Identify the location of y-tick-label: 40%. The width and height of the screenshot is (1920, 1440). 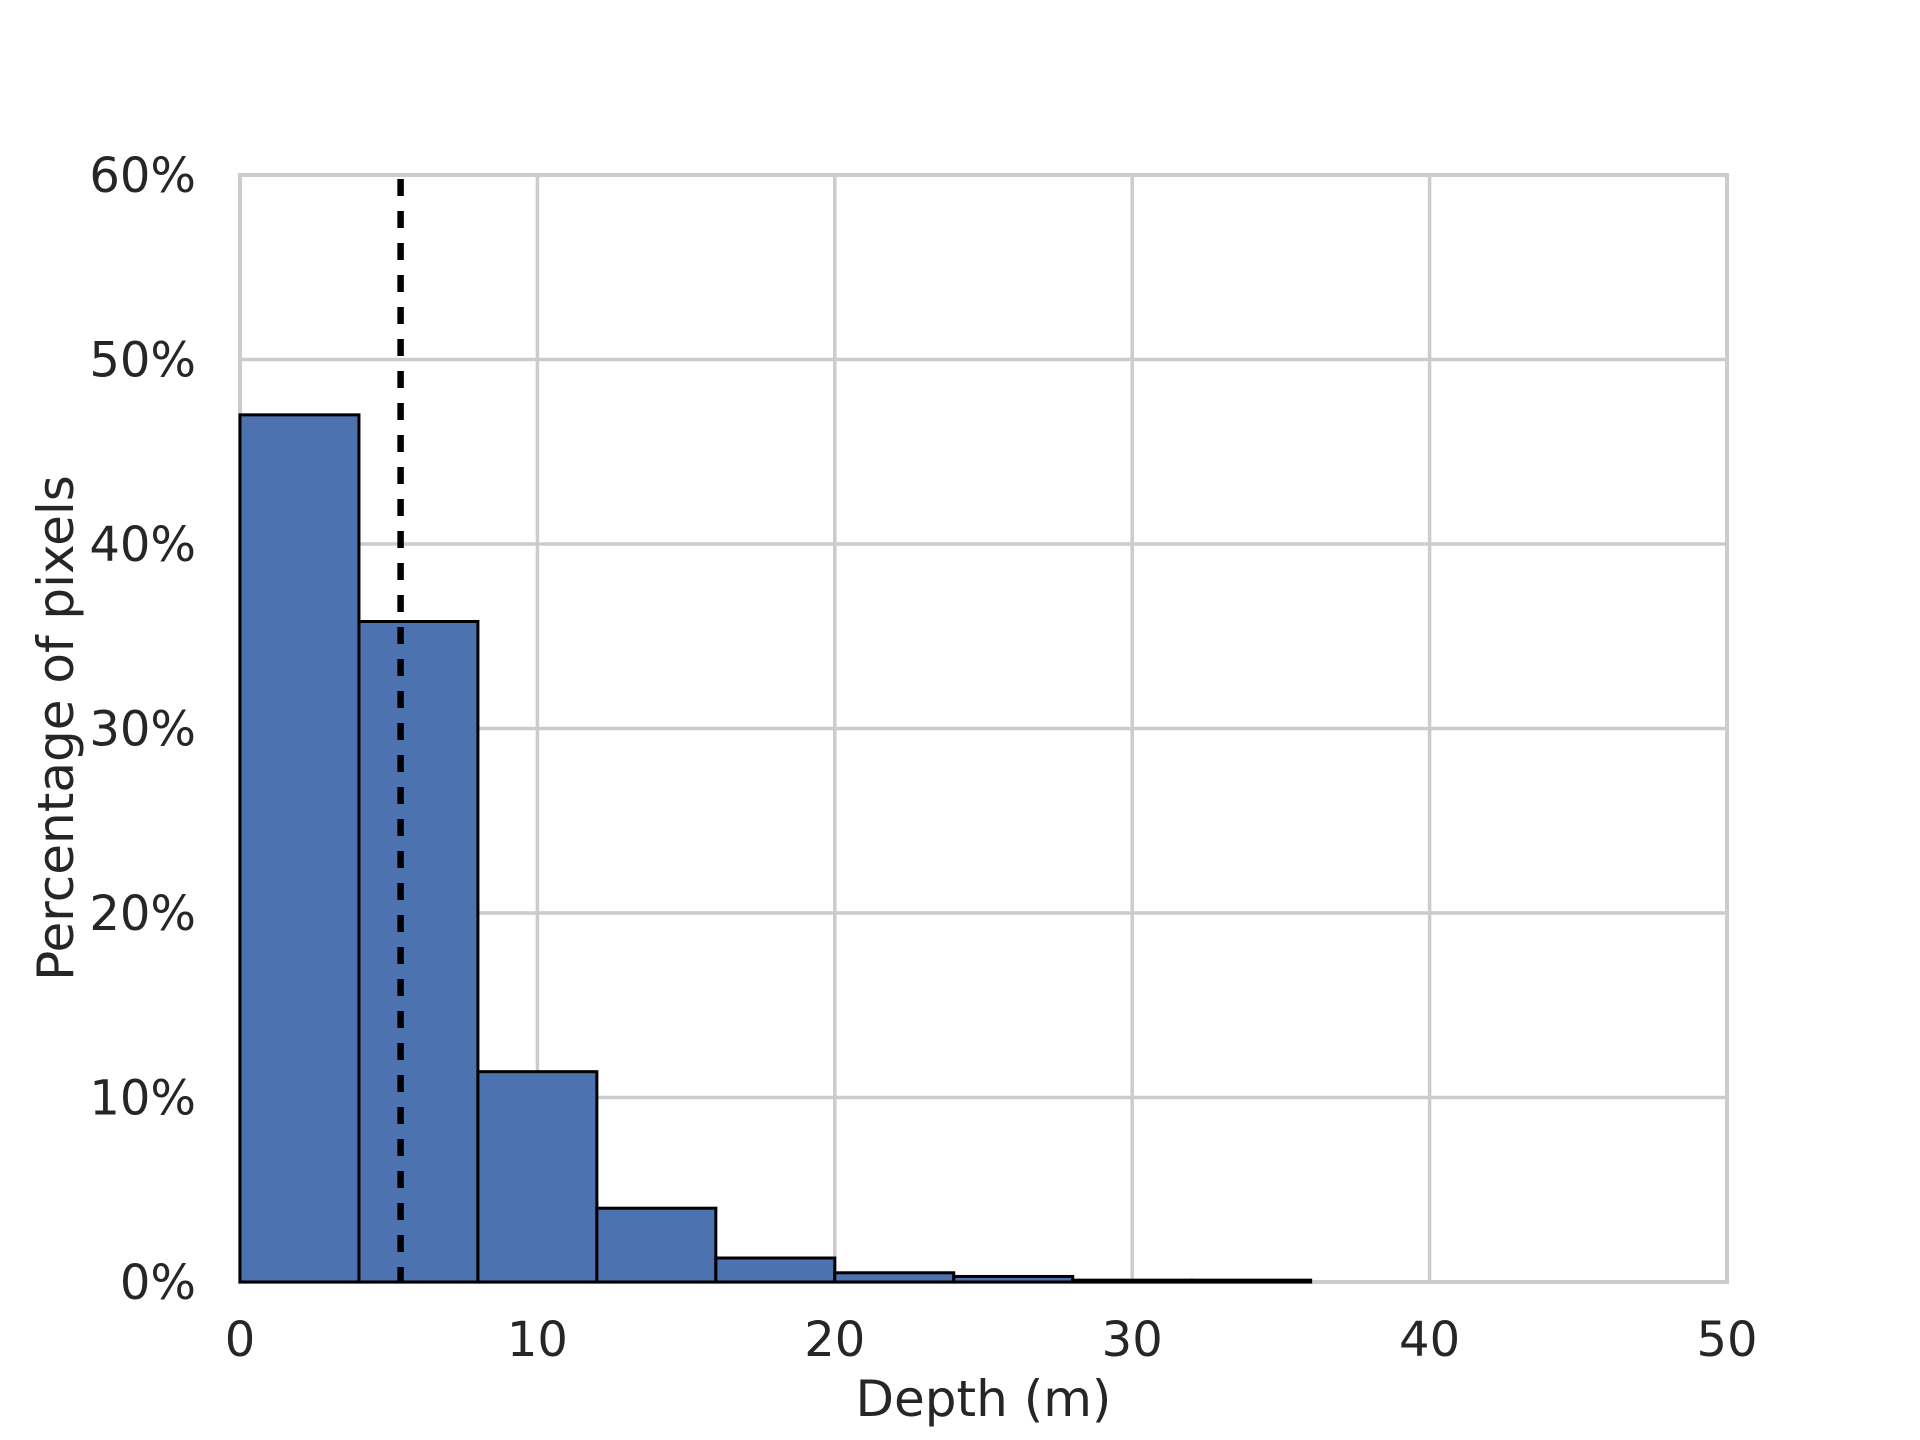
(142, 545).